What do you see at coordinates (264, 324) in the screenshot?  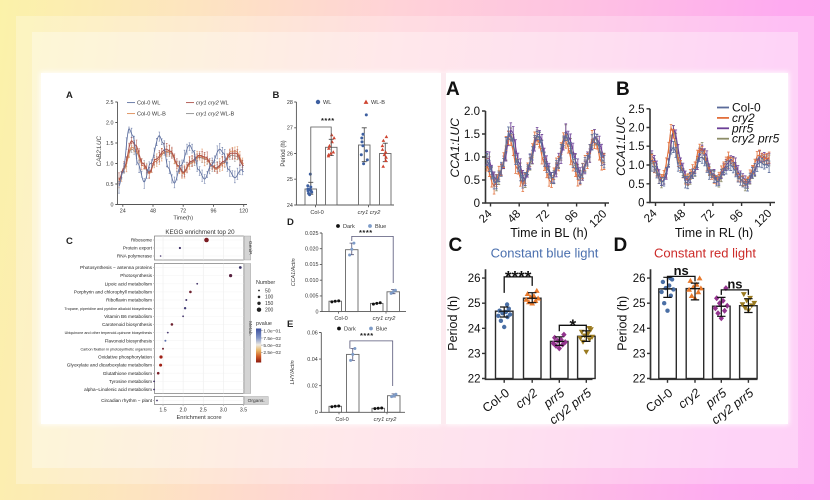 I see `svg-text: pvalue` at bounding box center [264, 324].